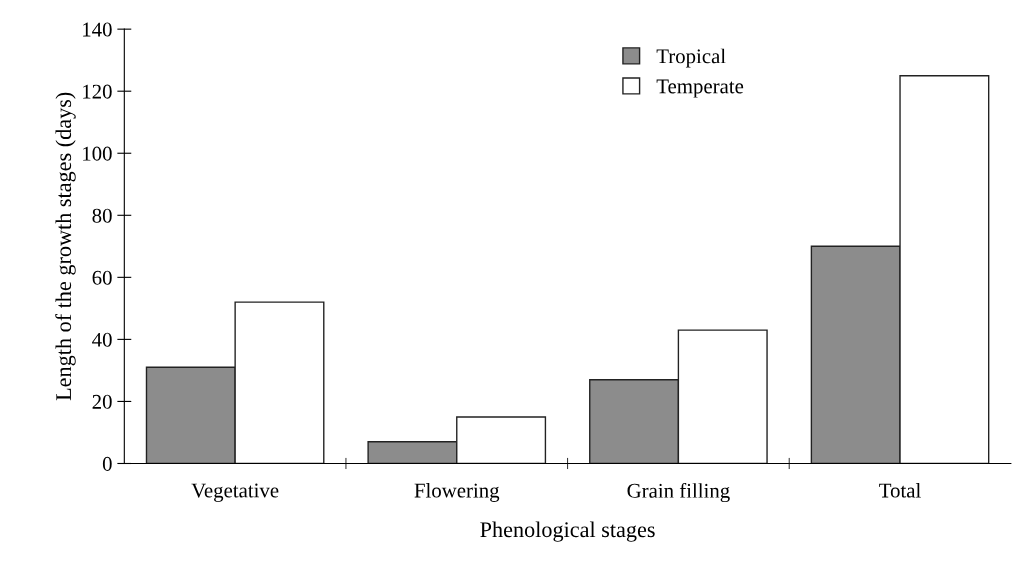  Describe the element at coordinates (102, 215) in the screenshot. I see `y-tick-label: 80` at that location.